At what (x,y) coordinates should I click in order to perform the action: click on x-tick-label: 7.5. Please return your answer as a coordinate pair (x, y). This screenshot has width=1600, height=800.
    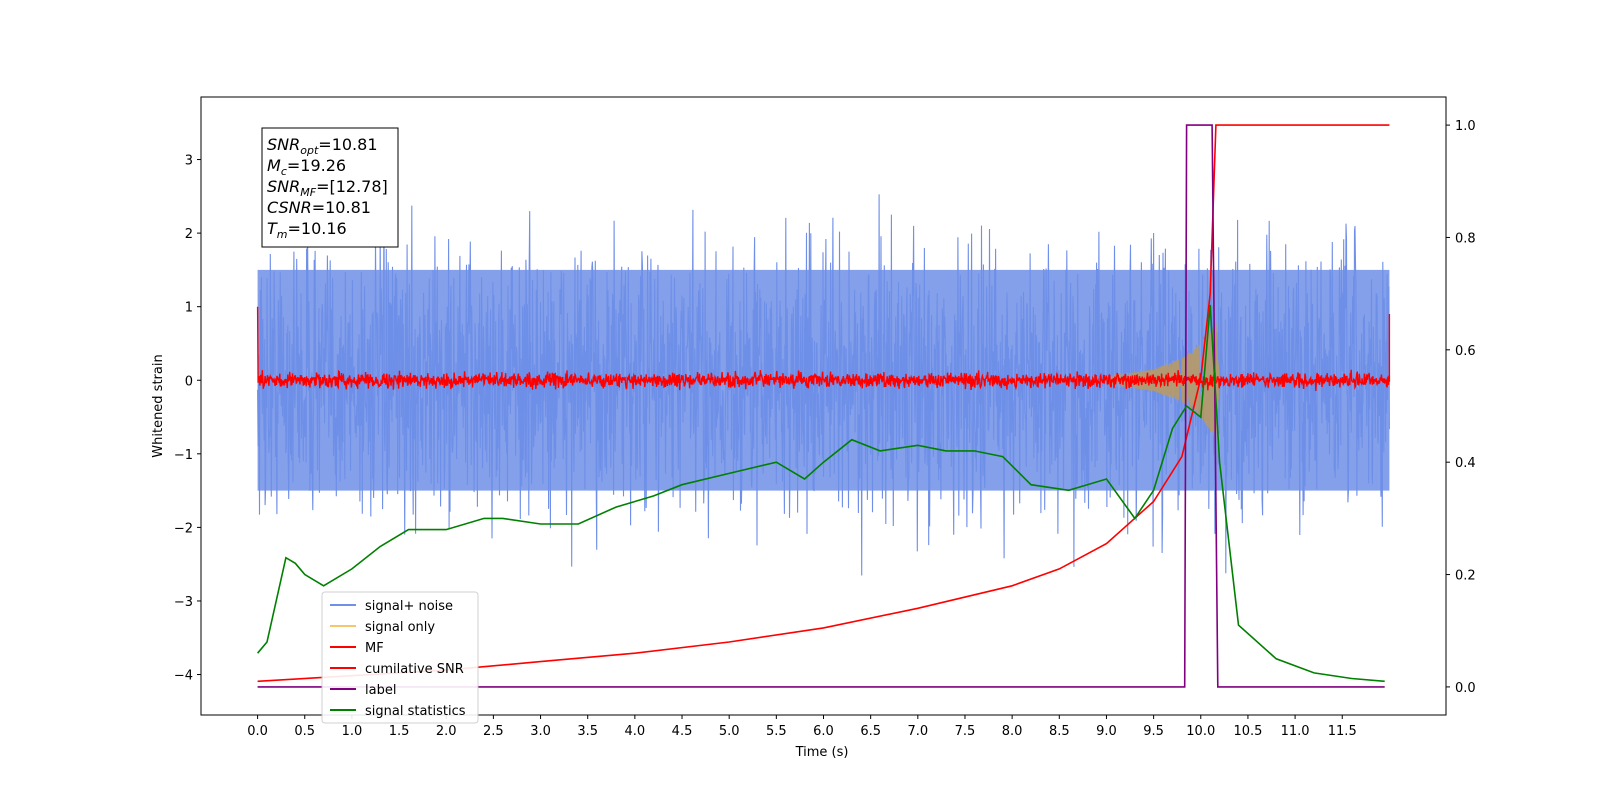
    Looking at the image, I should click on (965, 731).